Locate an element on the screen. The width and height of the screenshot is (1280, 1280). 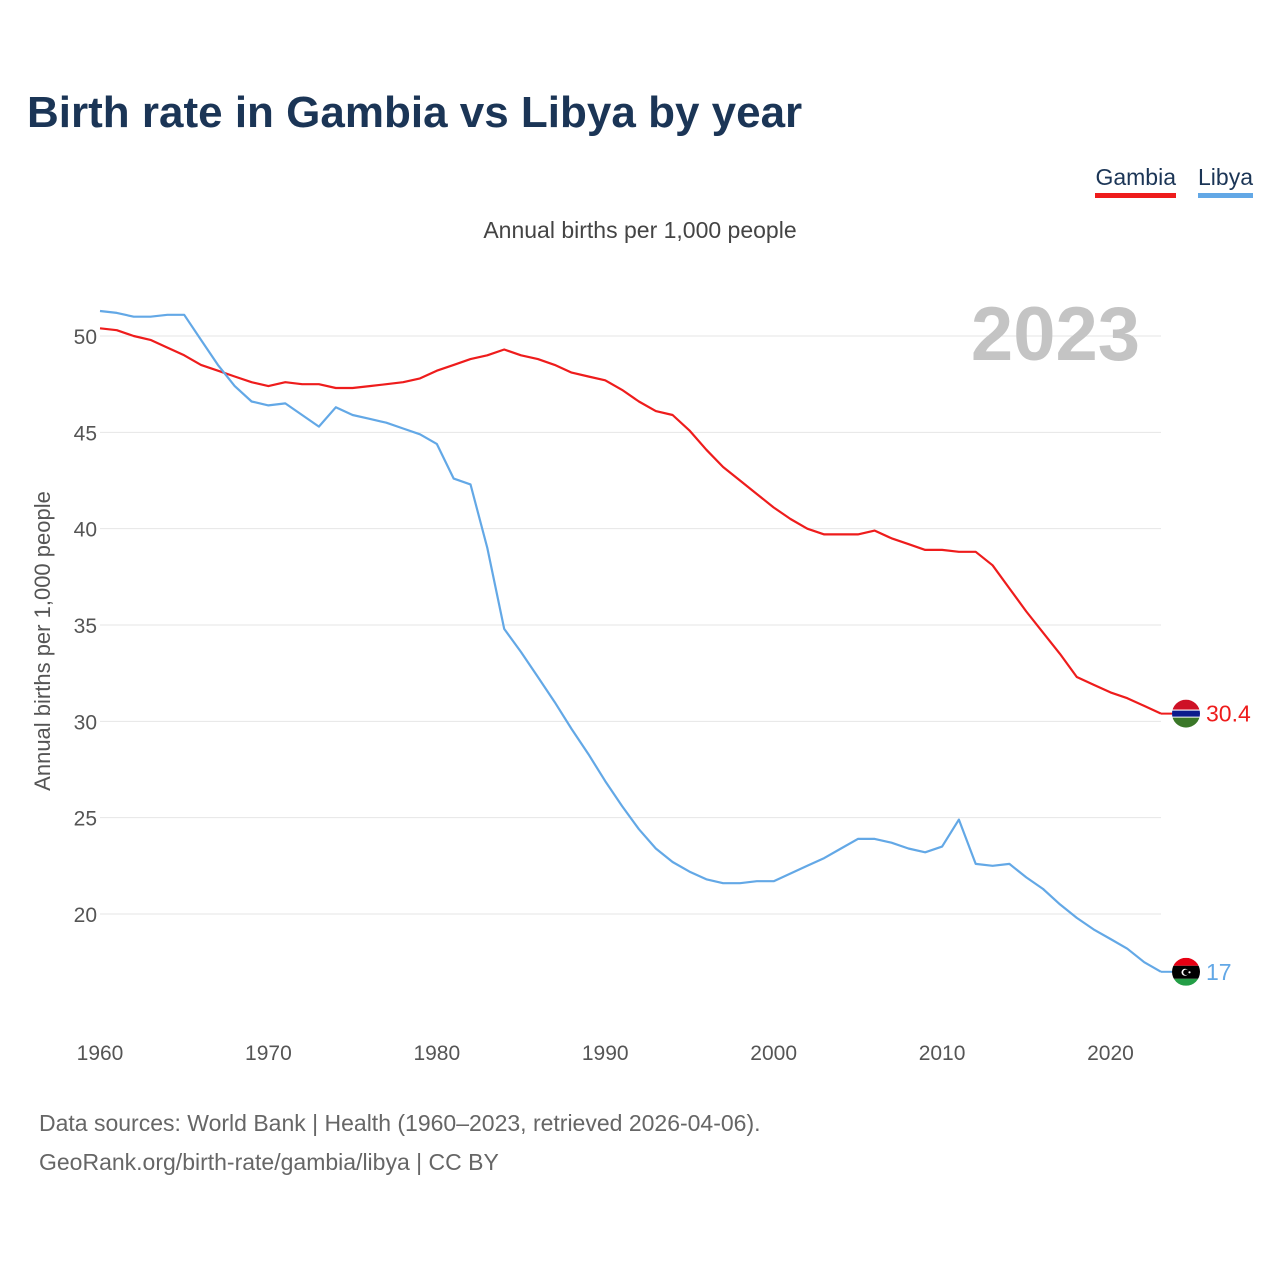
y-tick-30: 30 is located at coordinates (85, 722).